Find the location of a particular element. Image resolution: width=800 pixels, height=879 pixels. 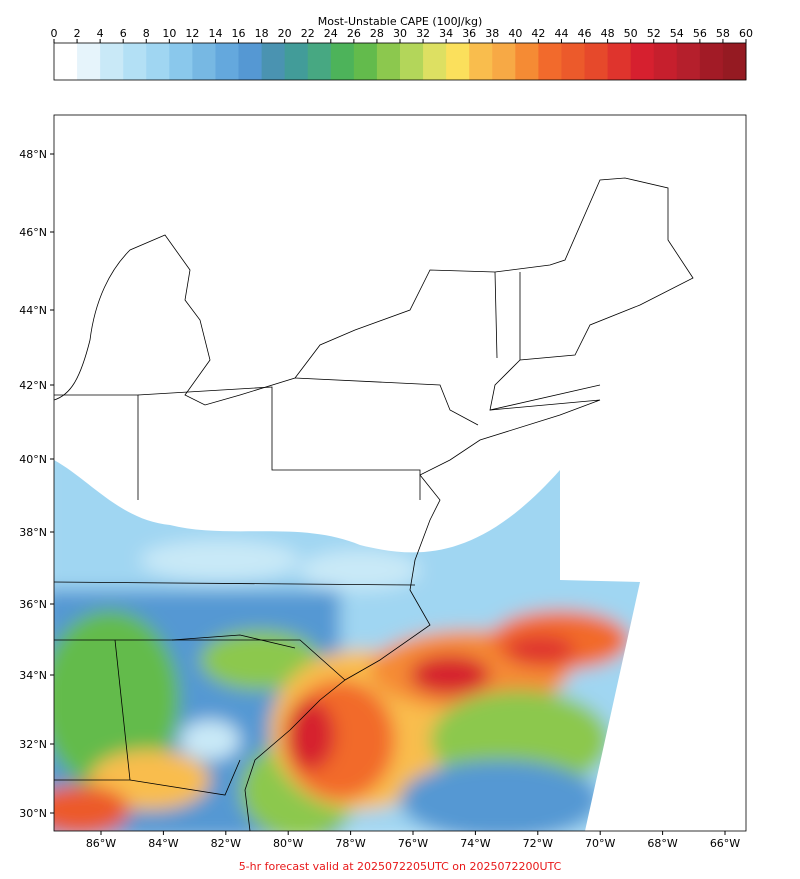

colorbar-tick-label: 18 is located at coordinates (262, 33).